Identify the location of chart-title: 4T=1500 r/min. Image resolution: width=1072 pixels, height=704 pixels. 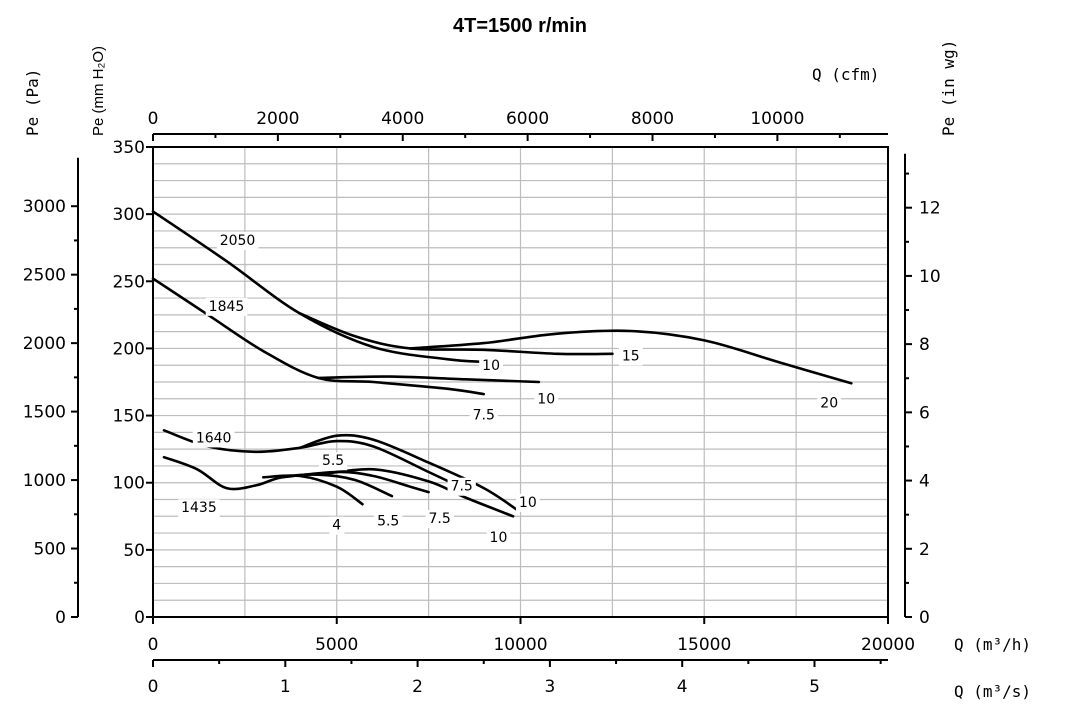
(520, 26).